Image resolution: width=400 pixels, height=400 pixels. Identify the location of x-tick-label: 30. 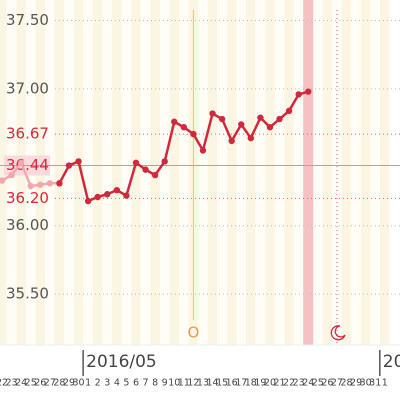
(79, 383).